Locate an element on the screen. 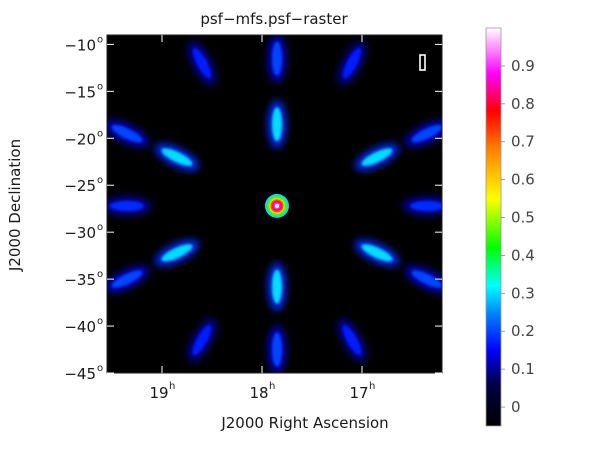 The height and width of the screenshot is (452, 598). colorbar-tick-4: 0.4 is located at coordinates (518, 255).